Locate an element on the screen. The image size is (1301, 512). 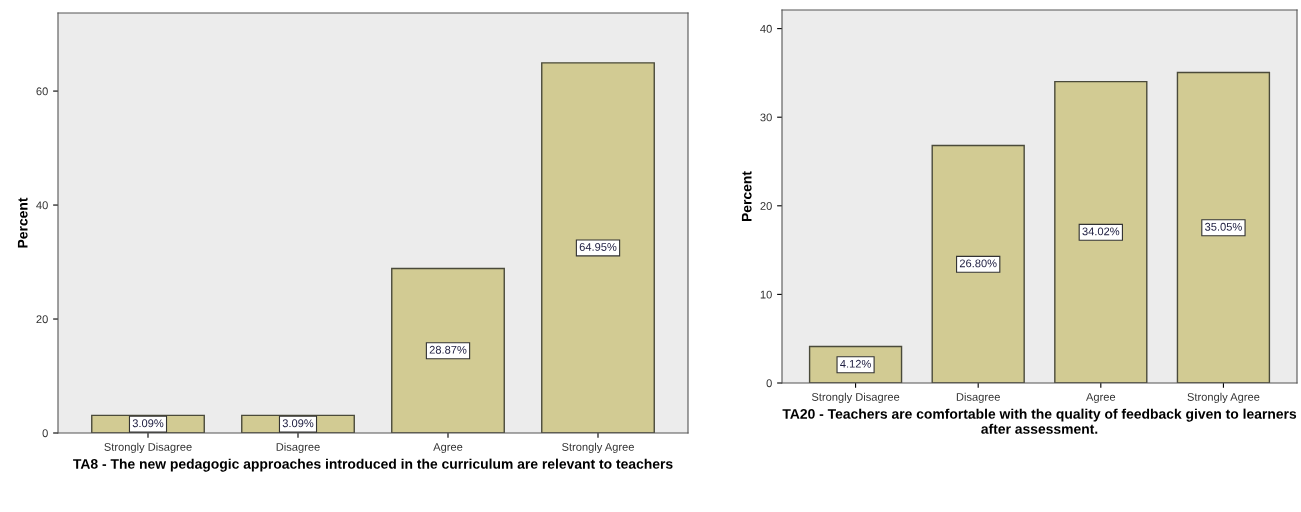
data-label: 34.02% is located at coordinates (1101, 231).